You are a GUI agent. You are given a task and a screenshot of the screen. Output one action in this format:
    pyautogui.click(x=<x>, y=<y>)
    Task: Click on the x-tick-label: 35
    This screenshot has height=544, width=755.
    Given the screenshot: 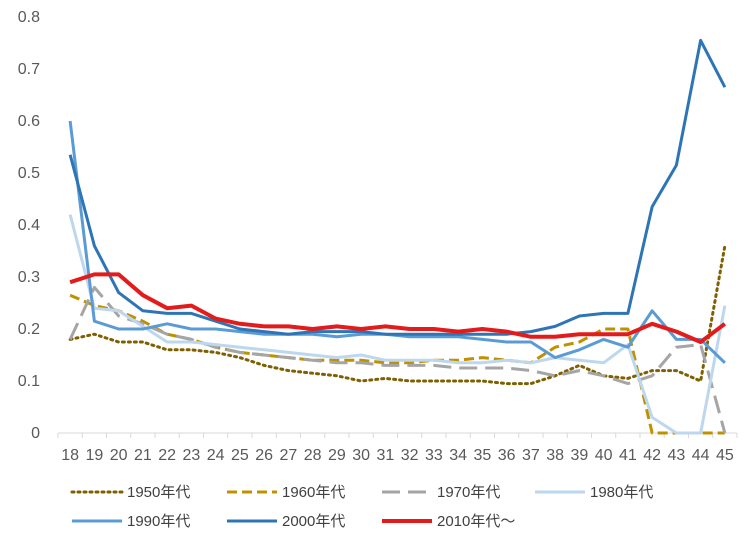 What is the action you would take?
    pyautogui.click(x=482, y=455)
    